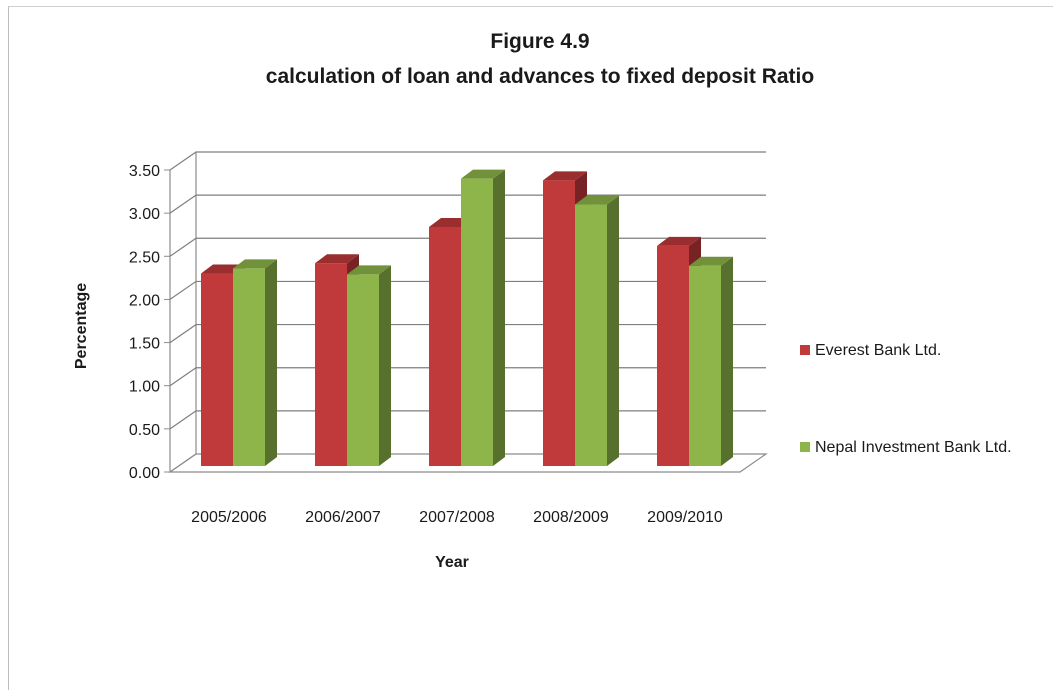 Image resolution: width=1058 pixels, height=694 pixels. What do you see at coordinates (81, 326) in the screenshot?
I see `y-axis-label: Percentage` at bounding box center [81, 326].